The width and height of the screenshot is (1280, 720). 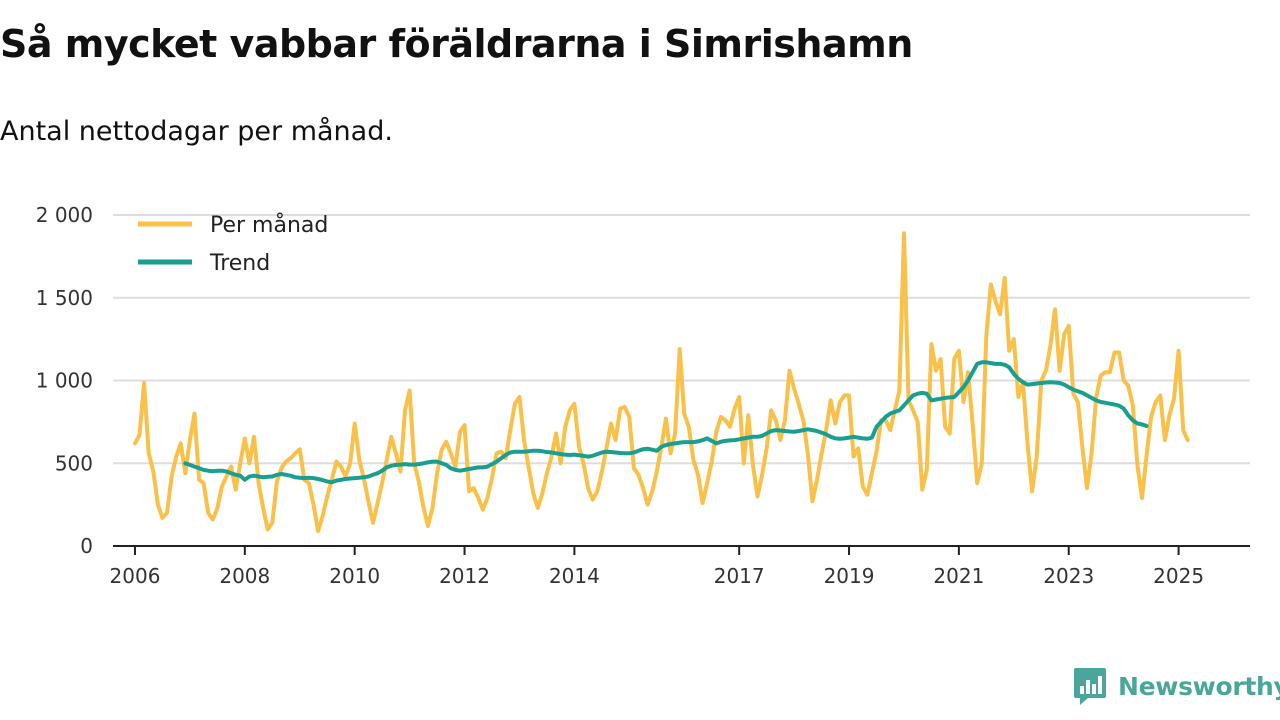 What do you see at coordinates (244, 576) in the screenshot?
I see `x-tick-label: 2008` at bounding box center [244, 576].